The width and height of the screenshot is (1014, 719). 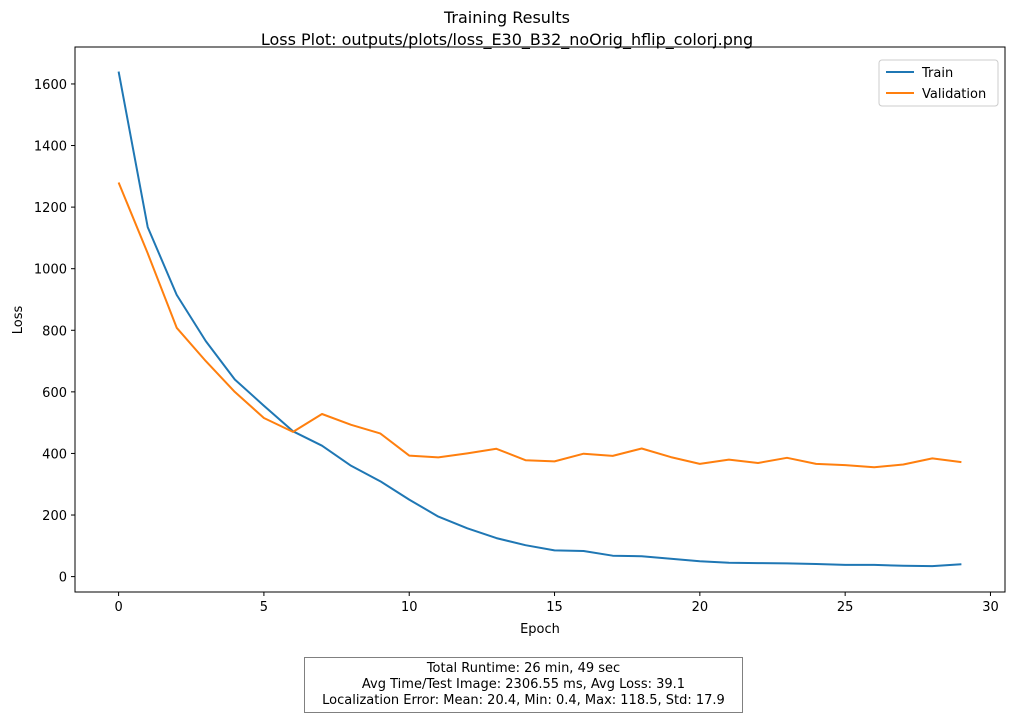 What do you see at coordinates (50, 208) in the screenshot?
I see `y-tick-label: 1200` at bounding box center [50, 208].